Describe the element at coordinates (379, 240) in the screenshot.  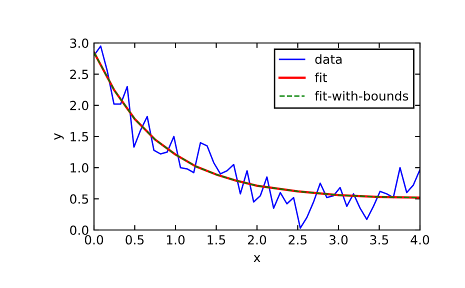
I see `x-tick-label: 3.5` at that location.